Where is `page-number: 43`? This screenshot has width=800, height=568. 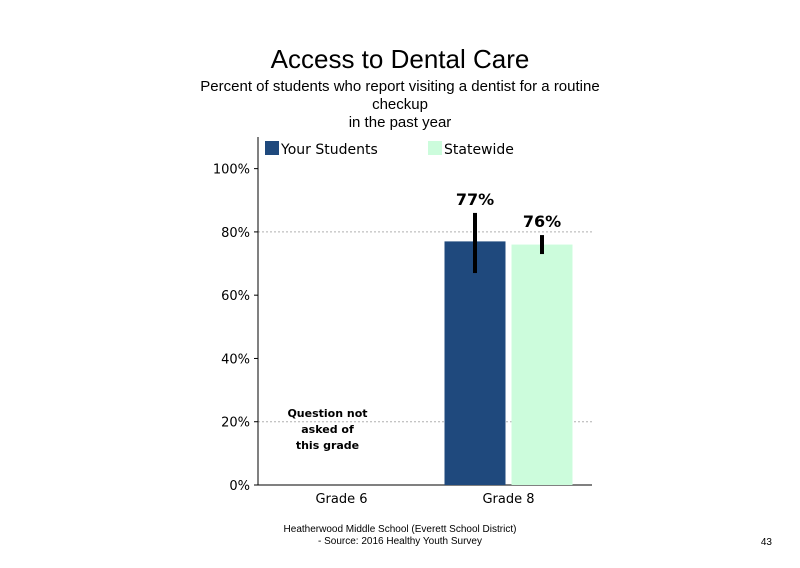 page-number: 43 is located at coordinates (766, 542).